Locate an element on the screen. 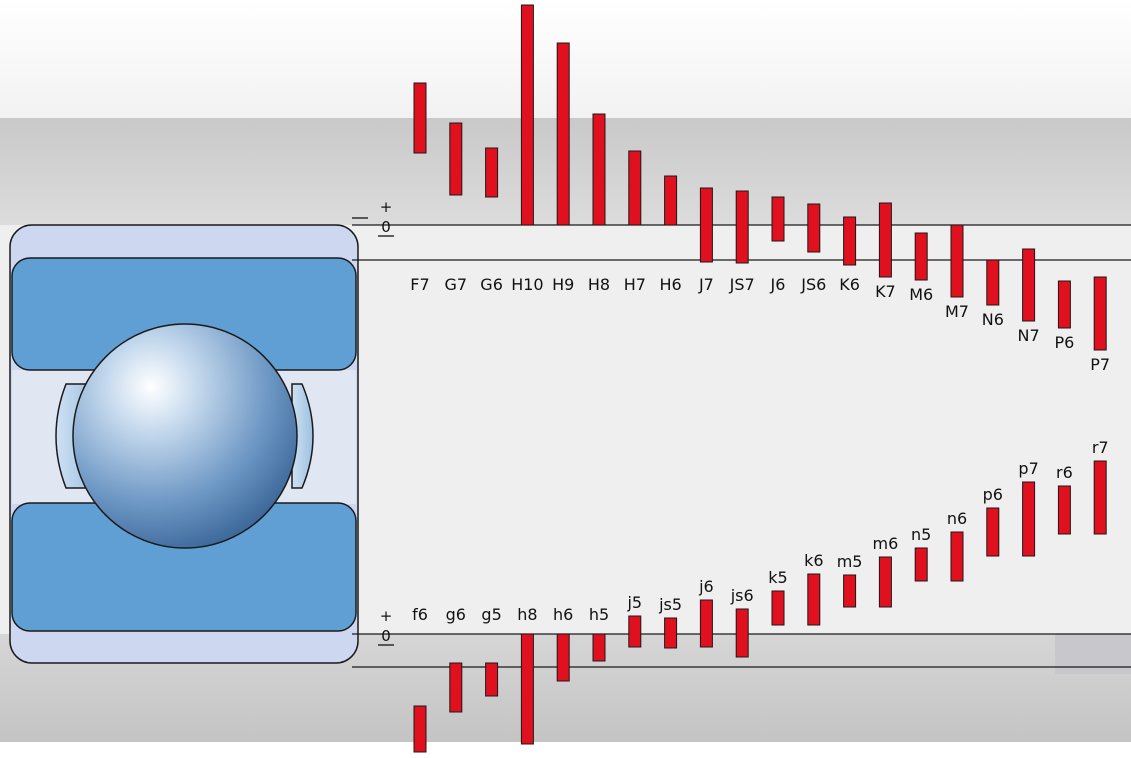 This screenshot has height=758, width=1131. shaft-bar-k5 is located at coordinates (778, 608).